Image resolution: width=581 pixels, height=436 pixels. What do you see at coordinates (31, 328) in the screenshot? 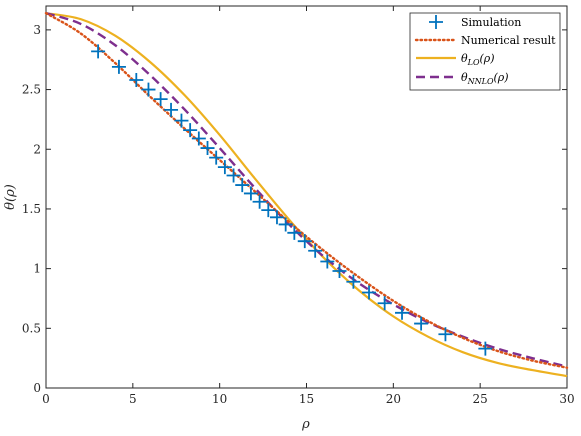
I see `y-tick-label: 0.5` at bounding box center [31, 328].